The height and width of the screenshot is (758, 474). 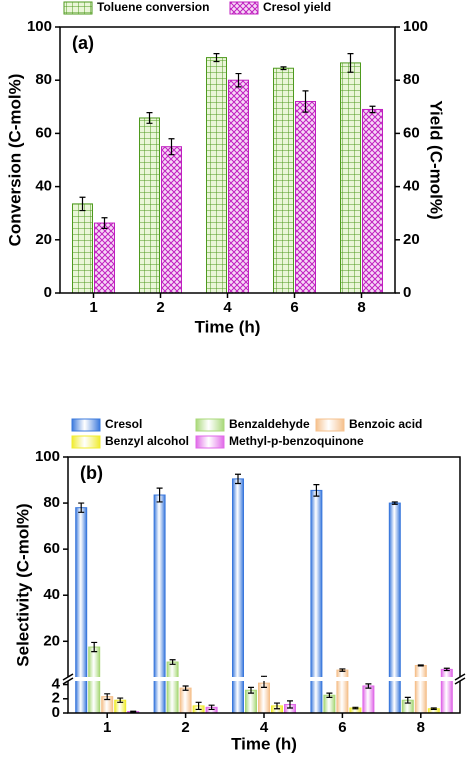 What do you see at coordinates (264, 727) in the screenshot?
I see `x-tick-label: 4` at bounding box center [264, 727].